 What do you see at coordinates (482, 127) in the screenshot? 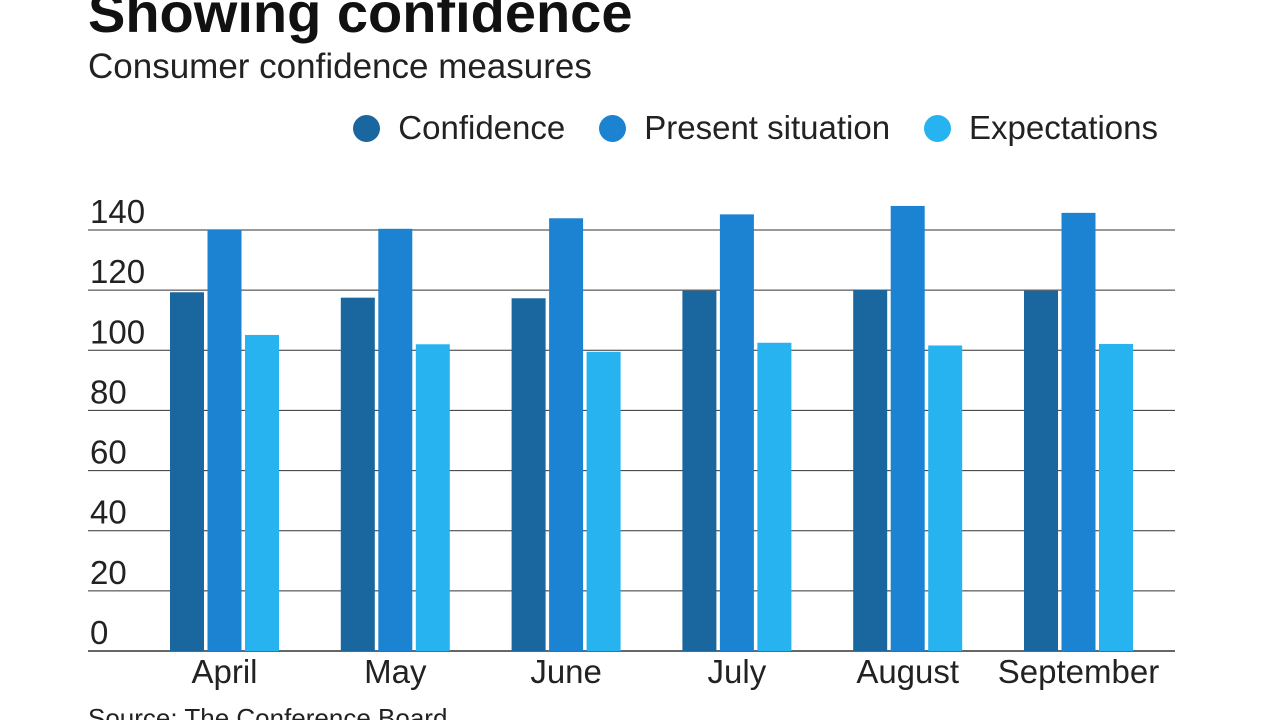
I see `legend-label-confidence: Confidence` at bounding box center [482, 127].